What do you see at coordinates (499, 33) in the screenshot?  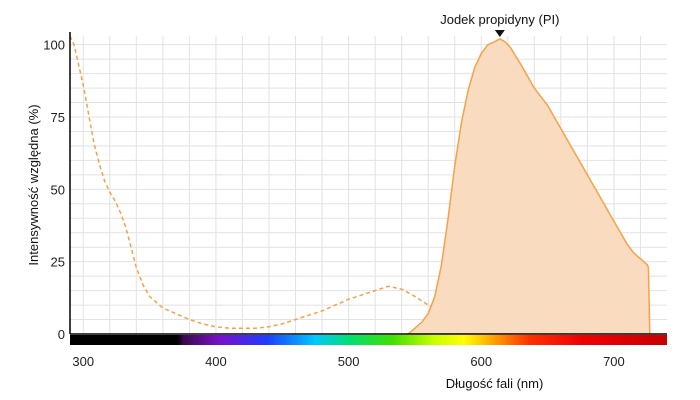 I see `annotation-marker-icon` at bounding box center [499, 33].